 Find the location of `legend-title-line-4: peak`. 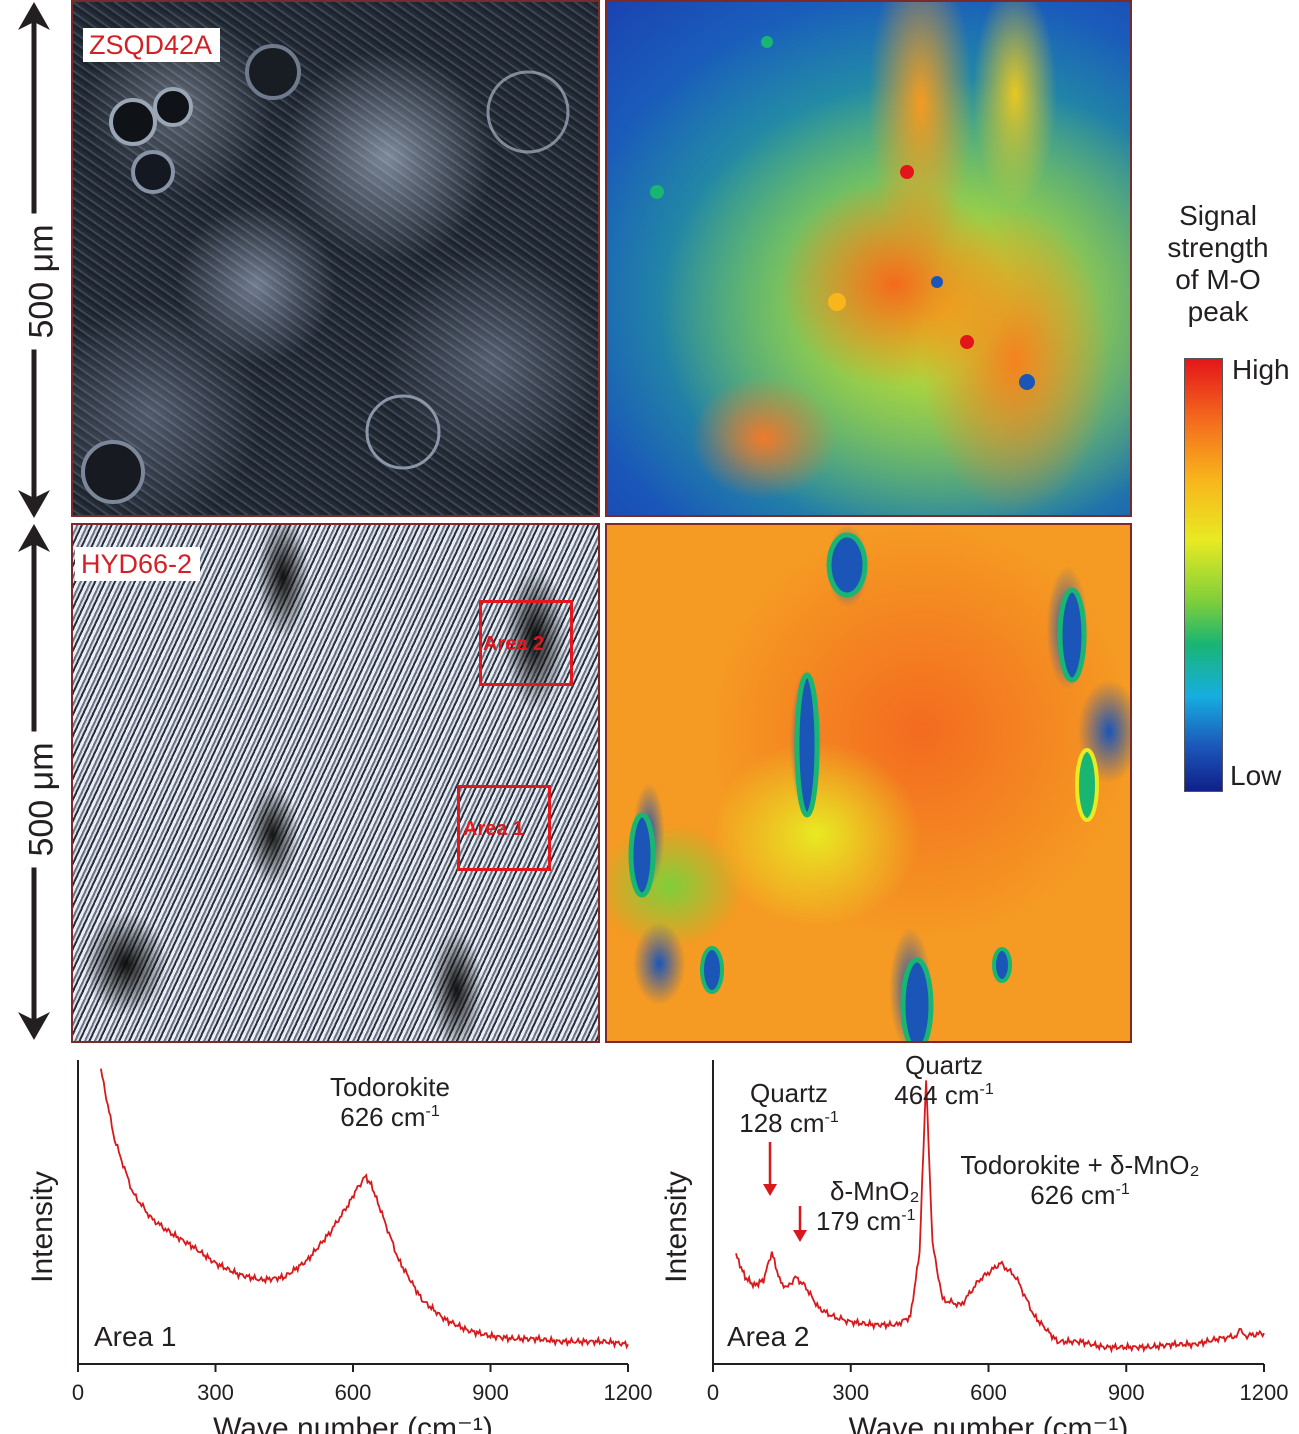

legend-title-line-4: peak is located at coordinates (1218, 311).